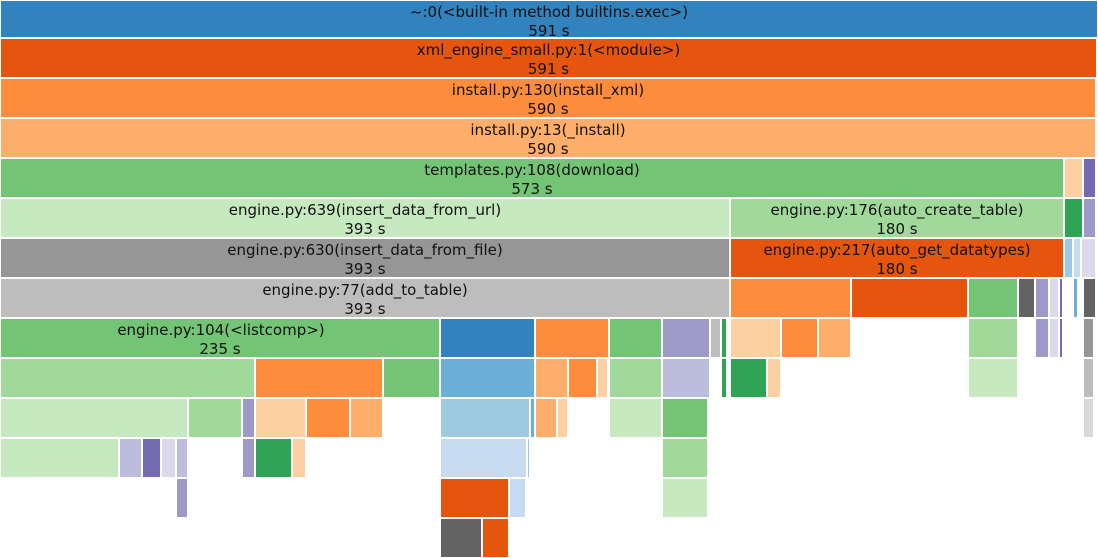 This screenshot has width=1098, height=558. I want to click on frame-label: templates.py:108(download), so click(532, 170).